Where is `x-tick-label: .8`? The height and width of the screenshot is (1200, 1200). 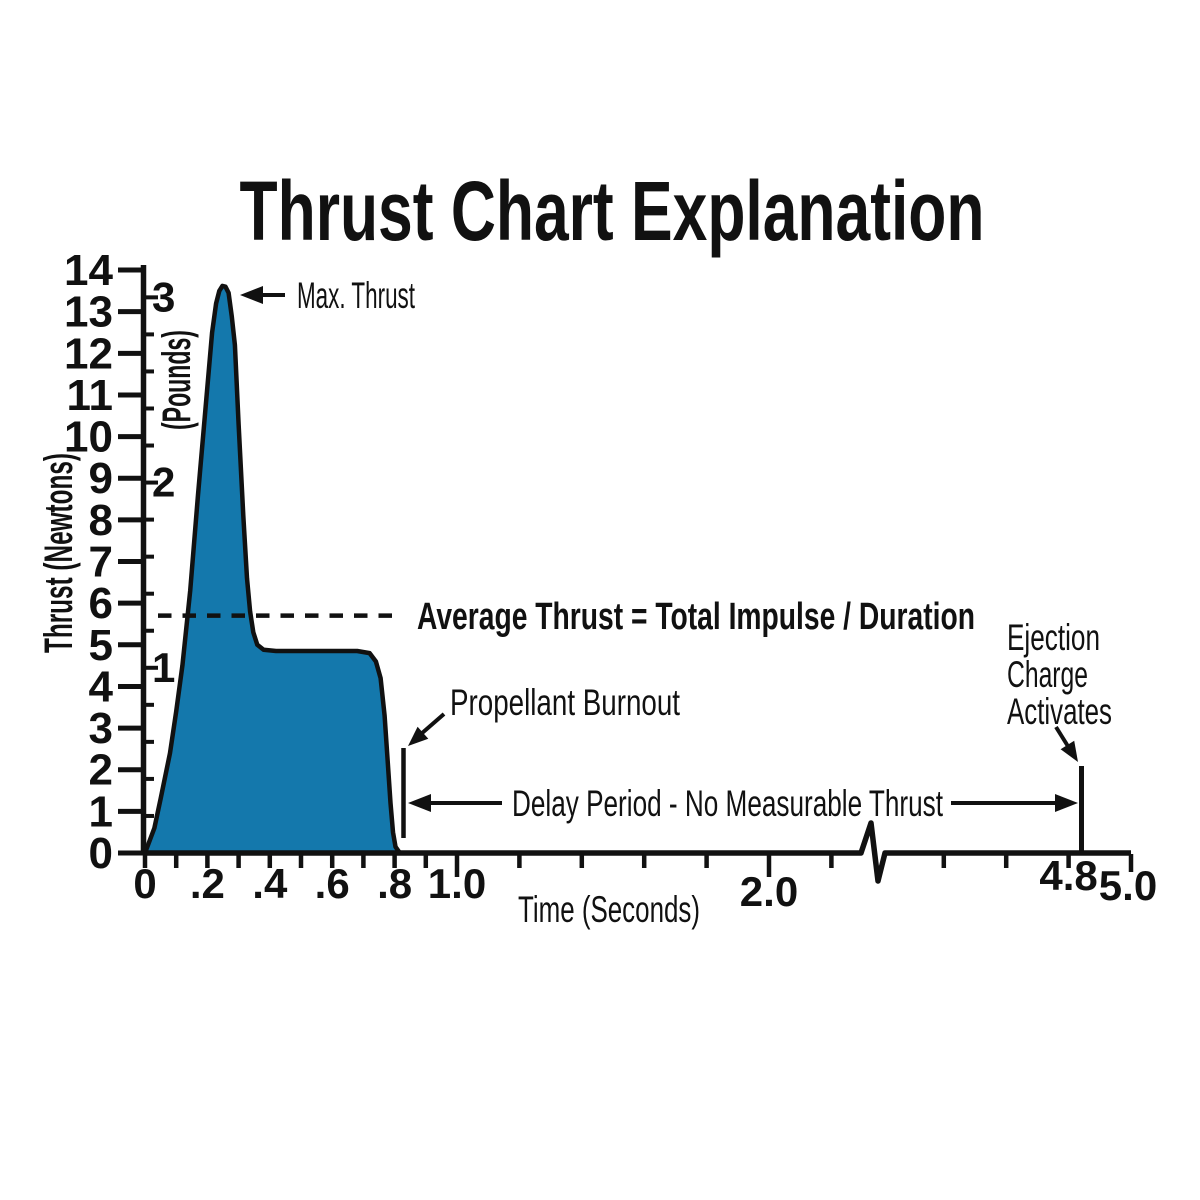 x-tick-label: .8 is located at coordinates (394, 883).